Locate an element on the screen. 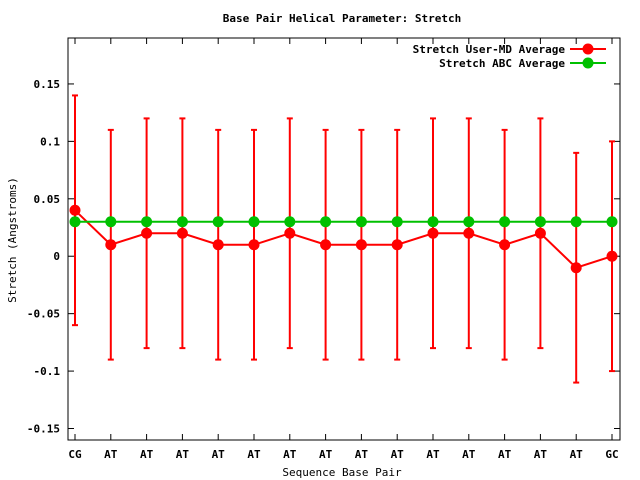  y-tick-label: 0 is located at coordinates (56, 256).